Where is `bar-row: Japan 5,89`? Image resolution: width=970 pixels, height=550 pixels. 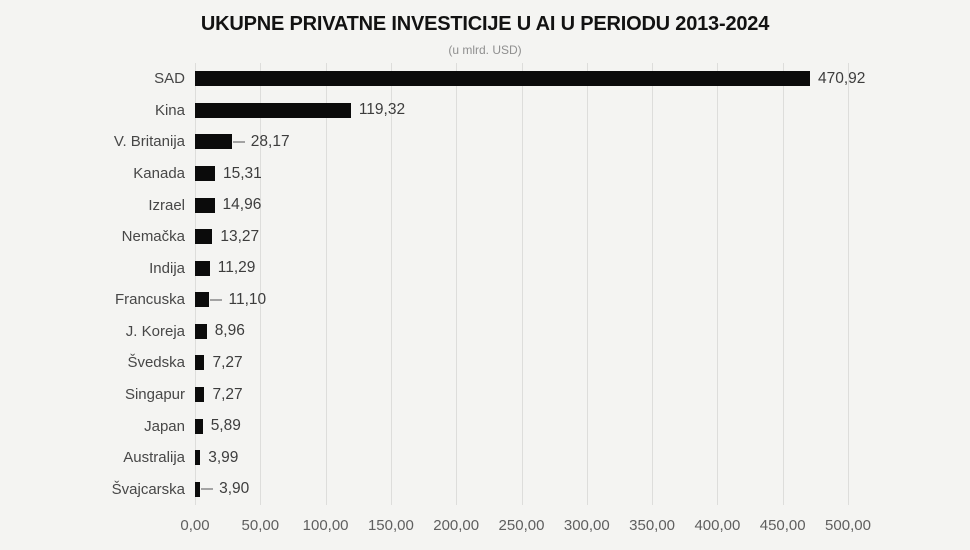
bar-row: Japan 5,89 is located at coordinates (485, 426).